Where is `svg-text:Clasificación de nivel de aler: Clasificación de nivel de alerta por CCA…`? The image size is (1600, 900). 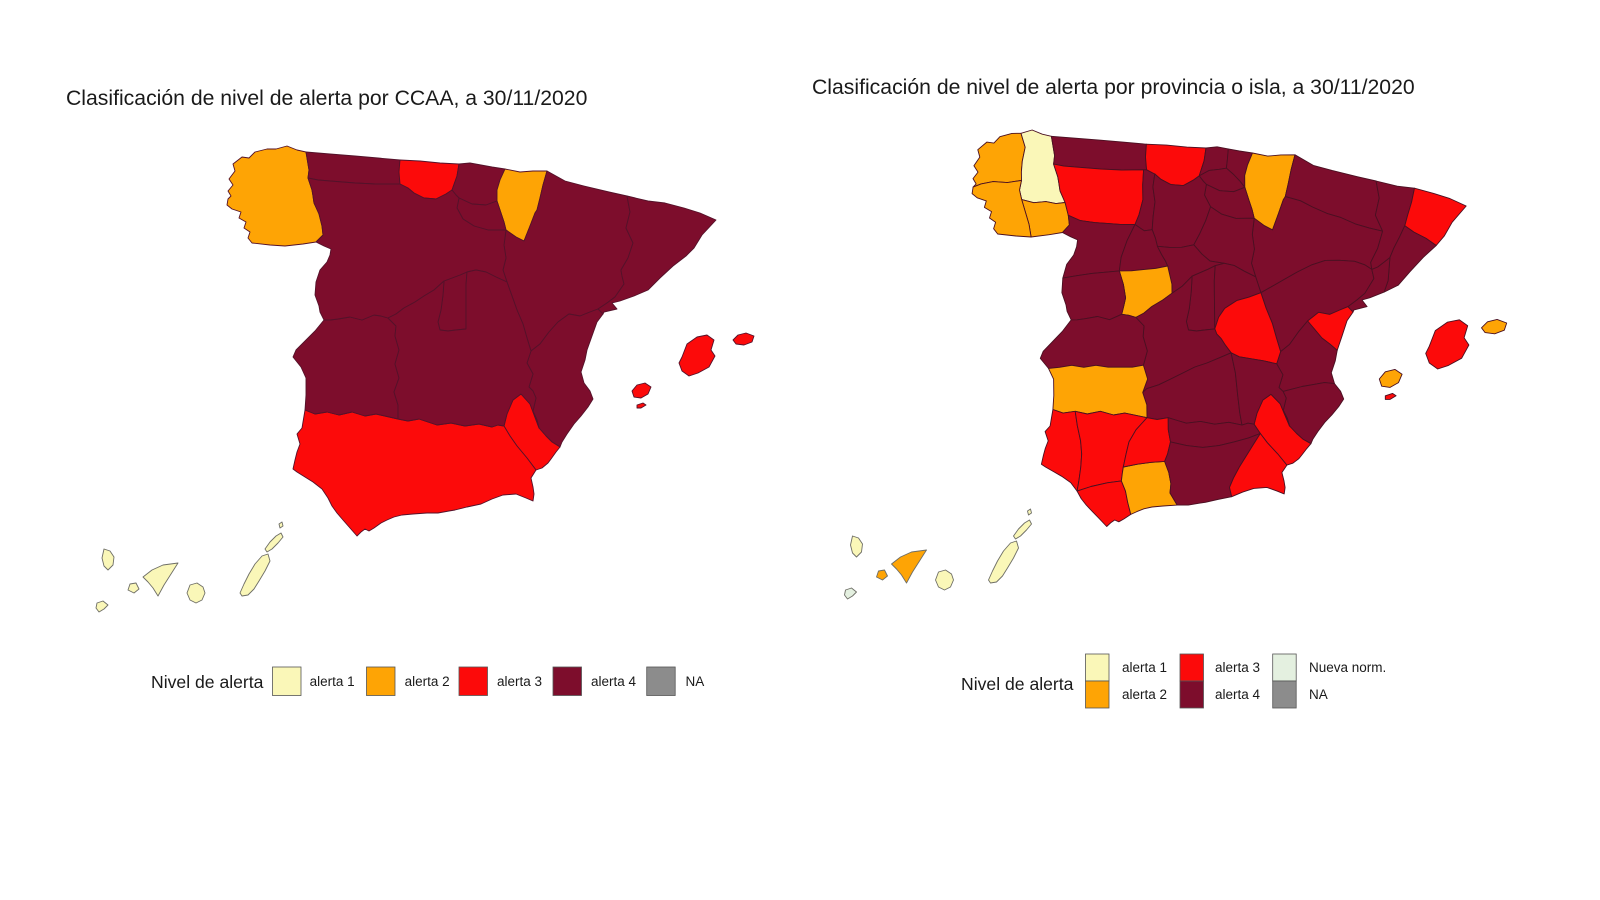
svg-text:Clasificación de nivel de aler: Clasificación de nivel de alerta por CCA… is located at coordinates (326, 98).